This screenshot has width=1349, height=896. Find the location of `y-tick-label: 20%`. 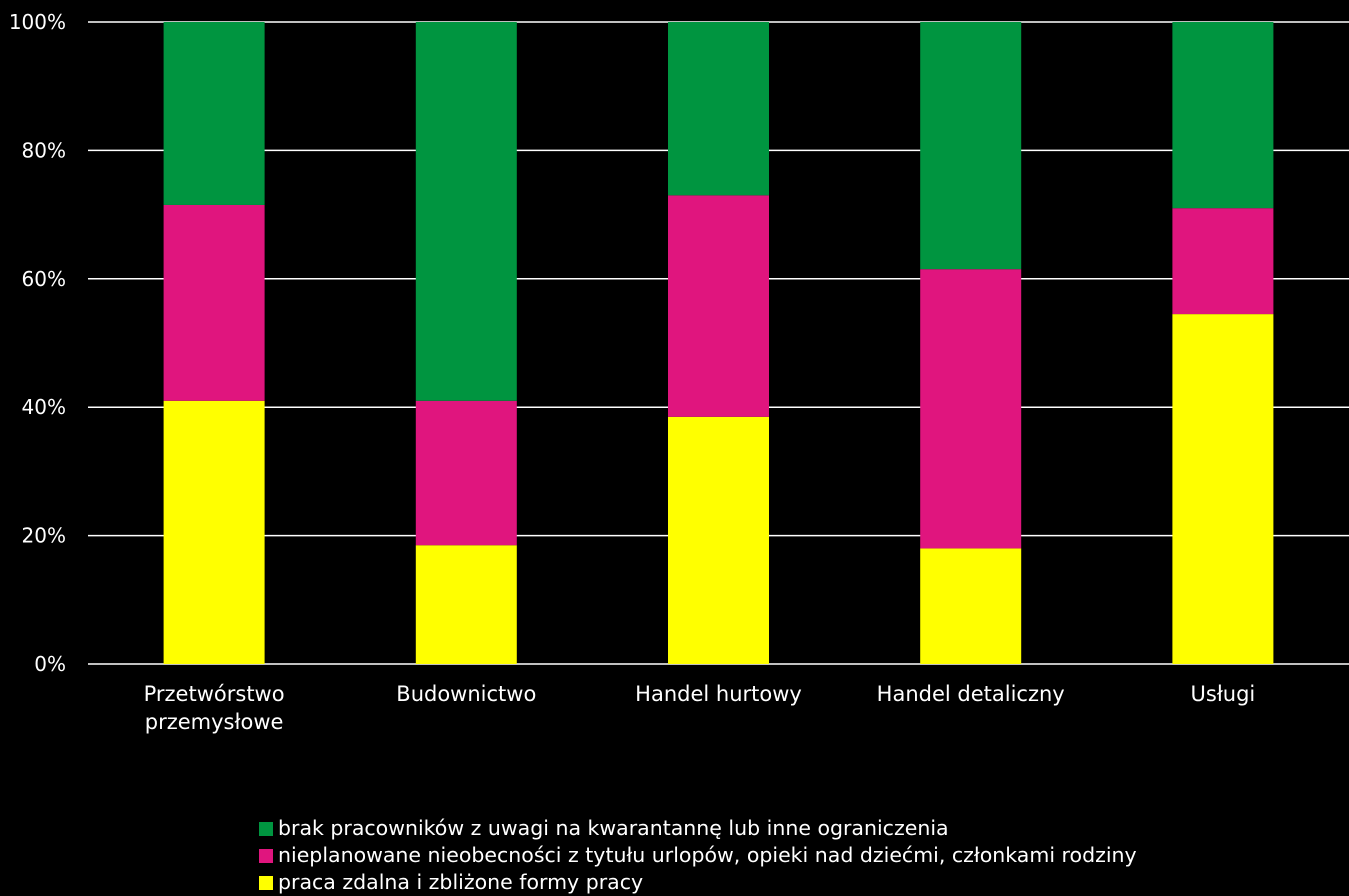

y-tick-label: 20% is located at coordinates (44, 536).